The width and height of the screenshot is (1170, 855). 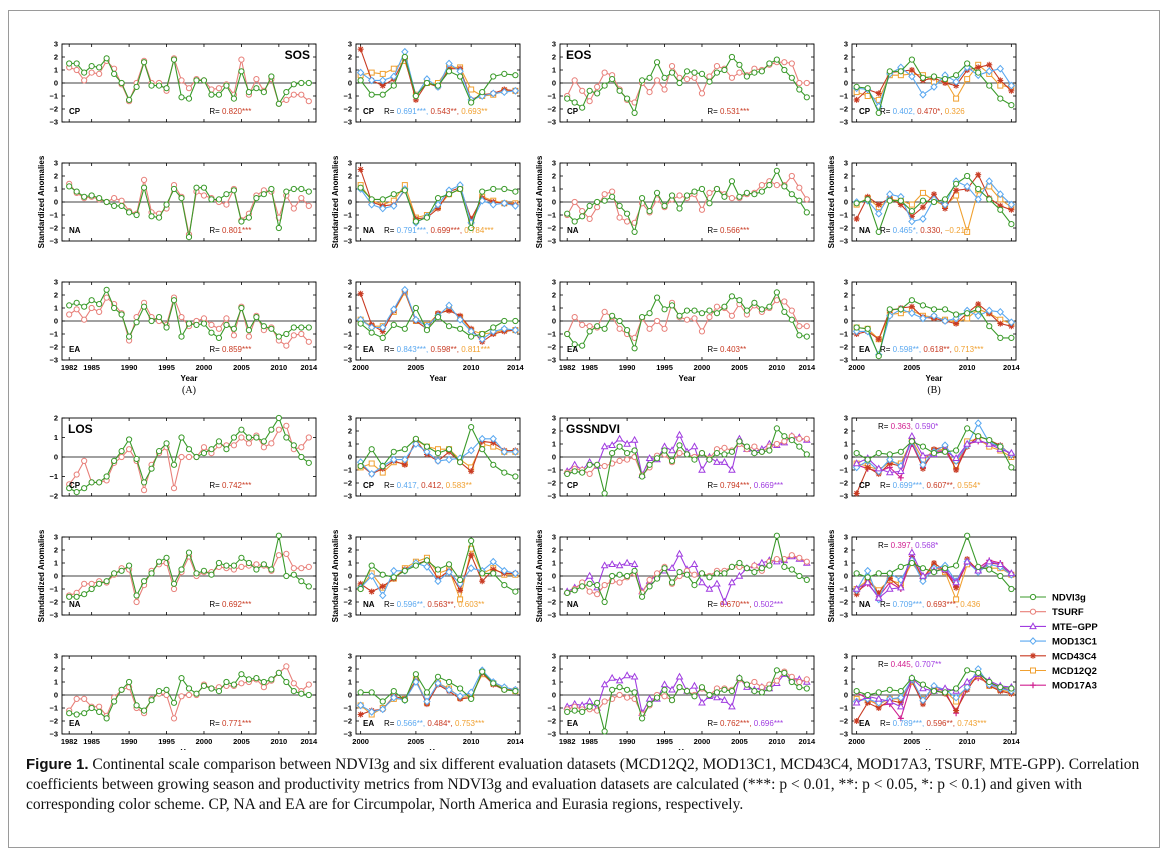 What do you see at coordinates (551, 708) in the screenshot?
I see `y-tick-label: −1` at bounding box center [551, 708].